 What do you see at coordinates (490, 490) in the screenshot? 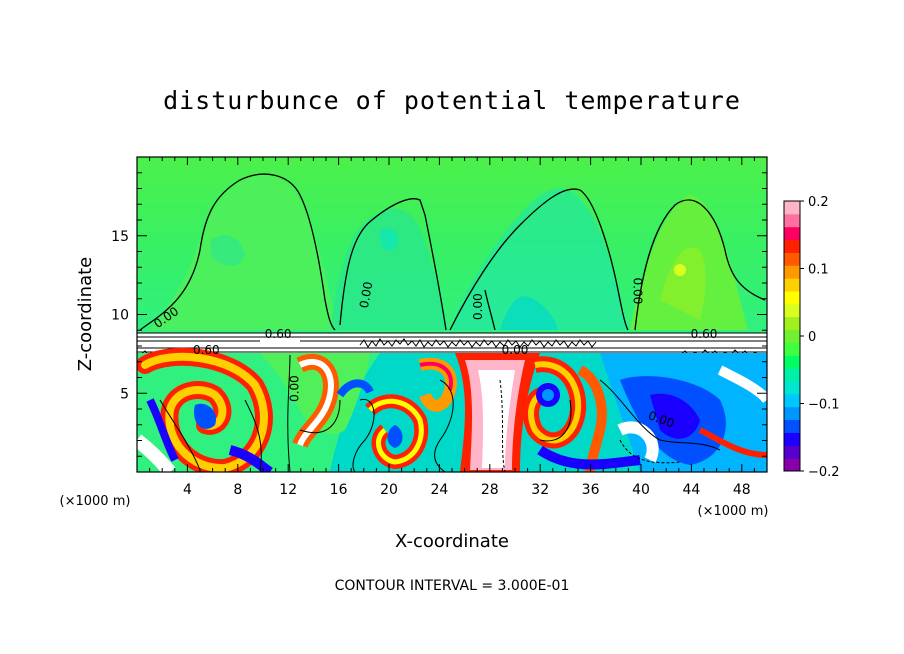
I see `x-tick-label: 28` at bounding box center [490, 490].